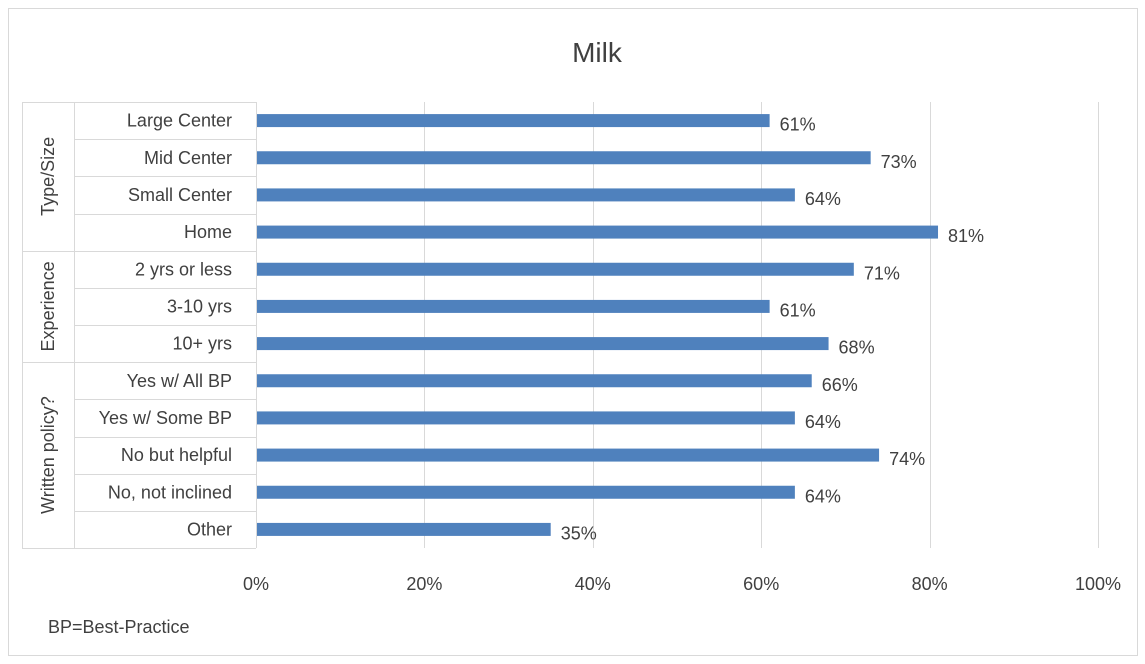 The height and width of the screenshot is (664, 1145). What do you see at coordinates (202, 344) in the screenshot?
I see `category-label: 10+ yrs` at bounding box center [202, 344].